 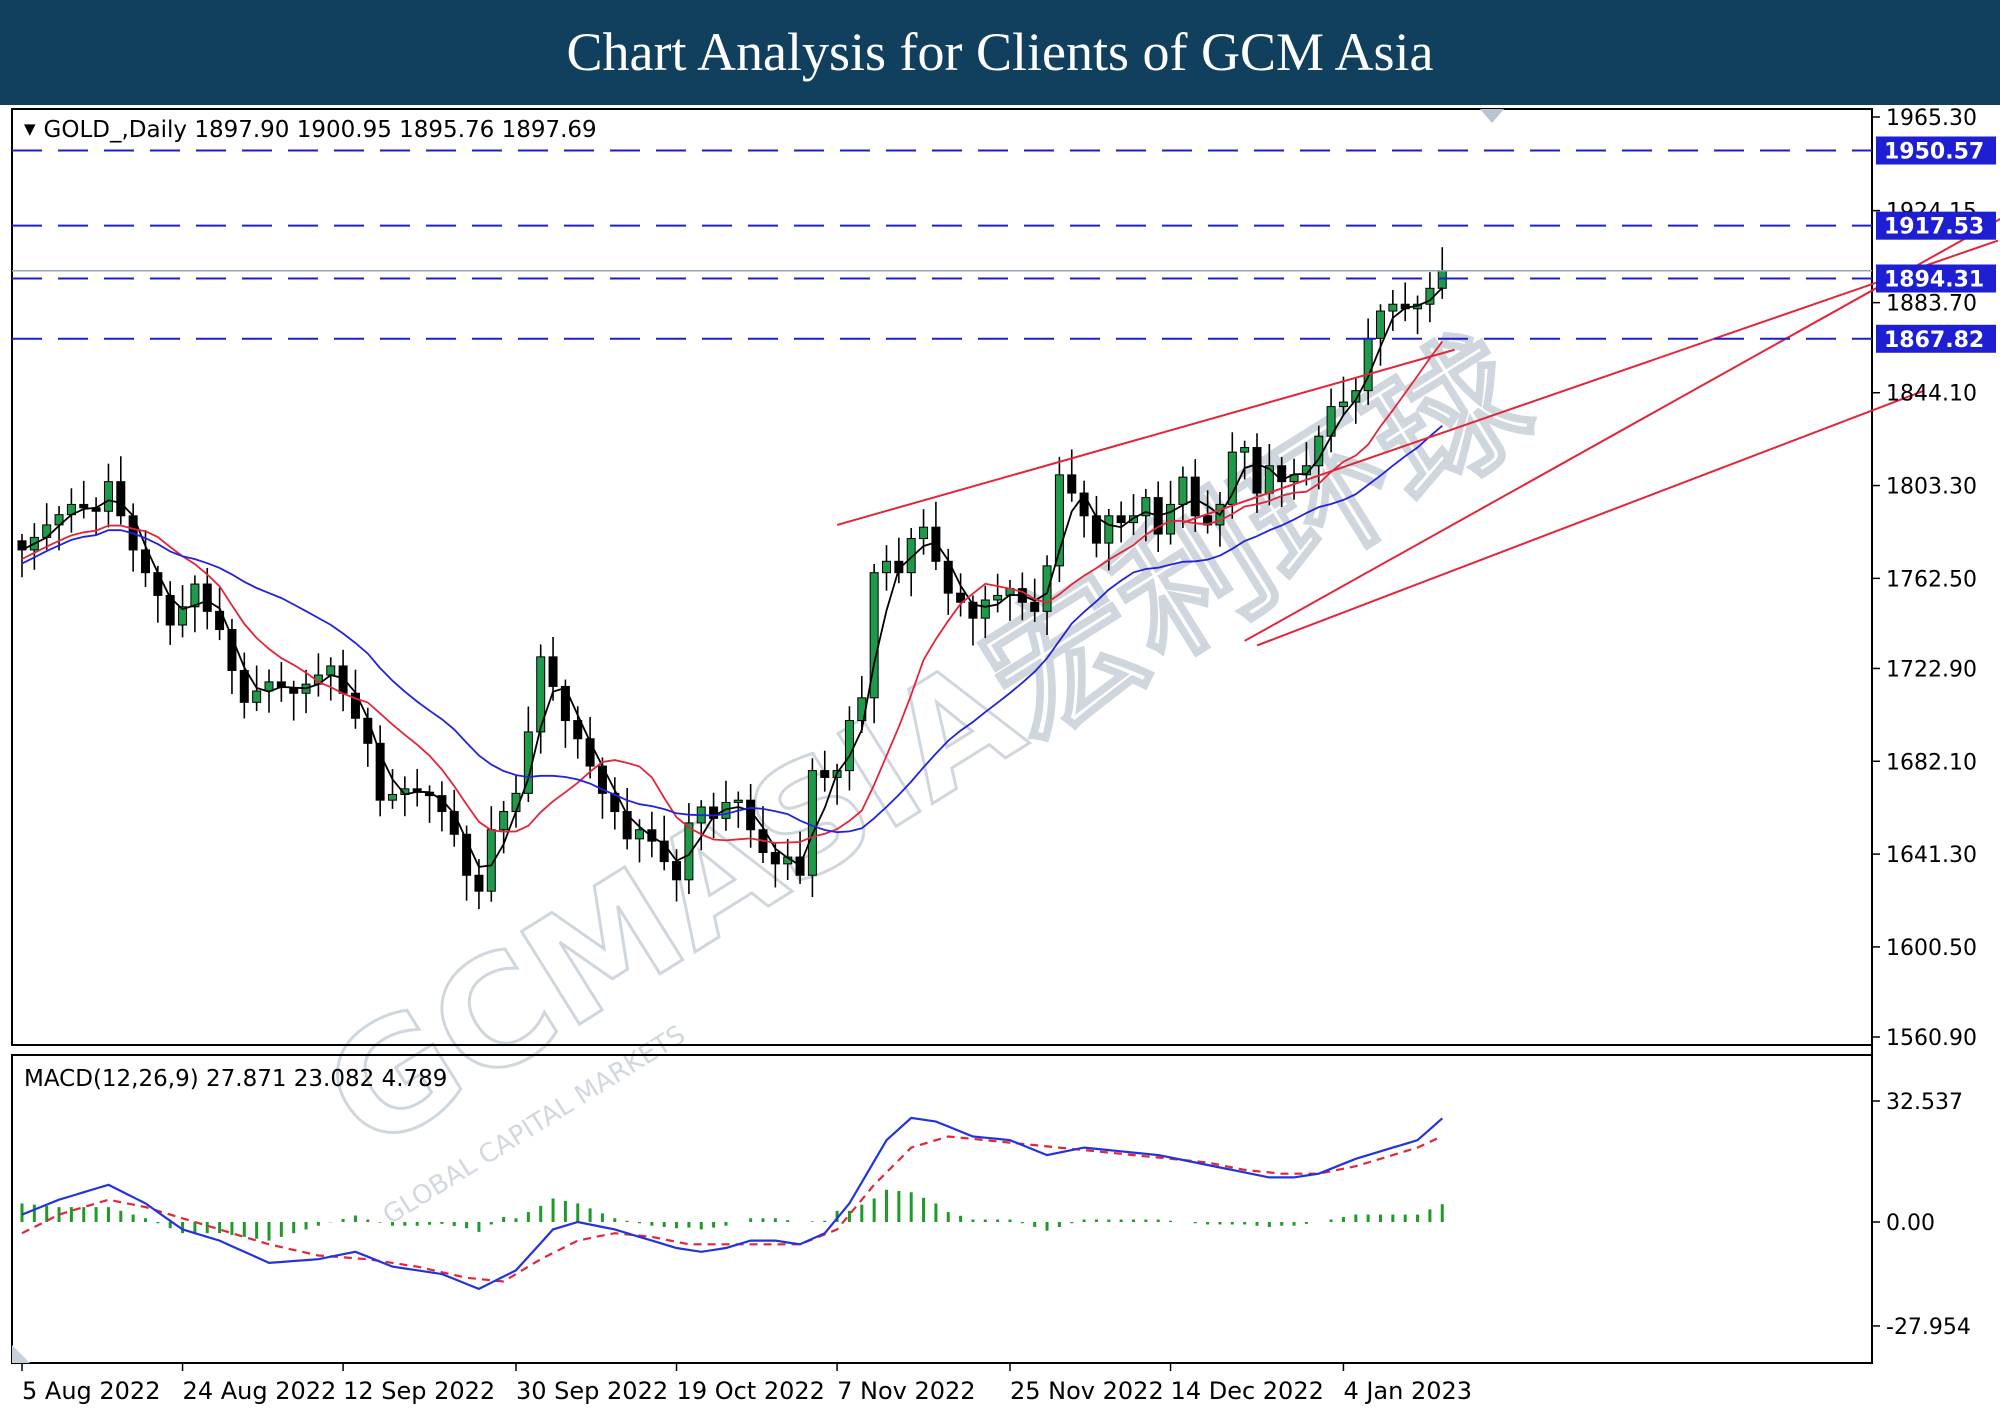 I want to click on price-tick-label: 1844.10, so click(x=1931, y=394).